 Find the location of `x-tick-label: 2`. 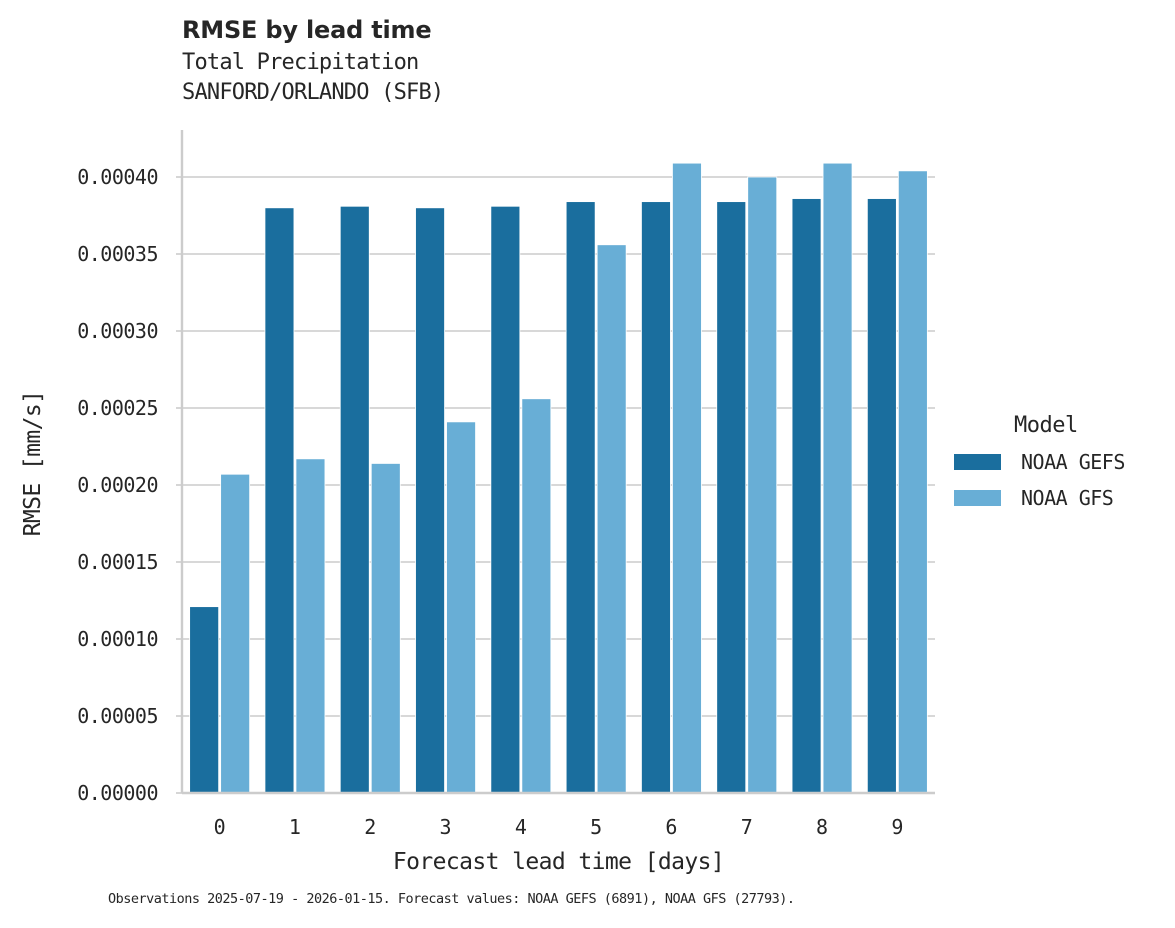

x-tick-label: 2 is located at coordinates (370, 827).